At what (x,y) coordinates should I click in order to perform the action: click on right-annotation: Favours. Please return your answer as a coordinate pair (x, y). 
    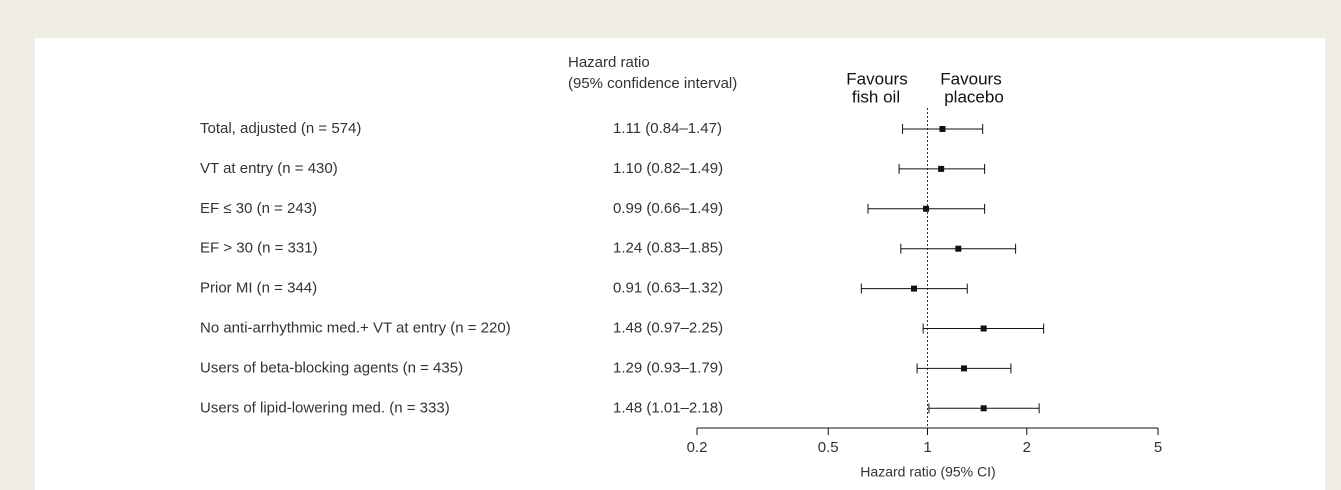
    Looking at the image, I should click on (970, 78).